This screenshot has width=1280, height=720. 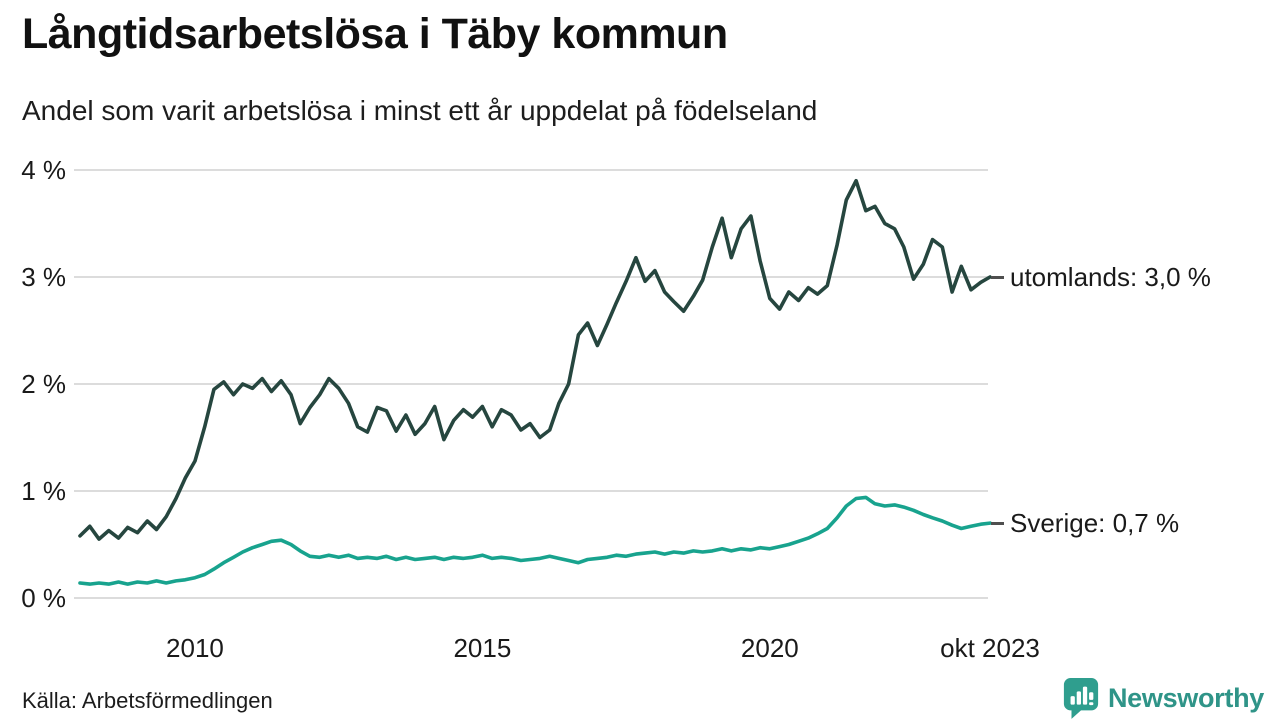 I want to click on y-axis-tick-label: 4 %, so click(x=43, y=170).